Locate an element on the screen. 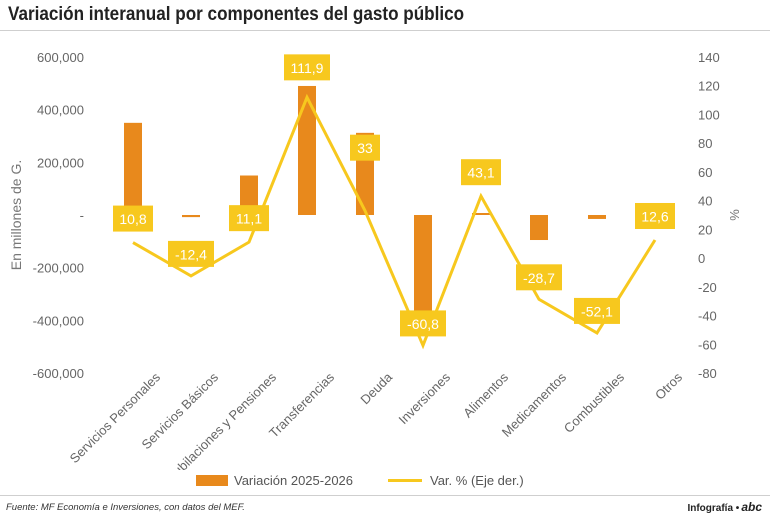 This screenshot has height=519, width=770. legend-item-bar: Variación 2025-2026 is located at coordinates (274, 480).